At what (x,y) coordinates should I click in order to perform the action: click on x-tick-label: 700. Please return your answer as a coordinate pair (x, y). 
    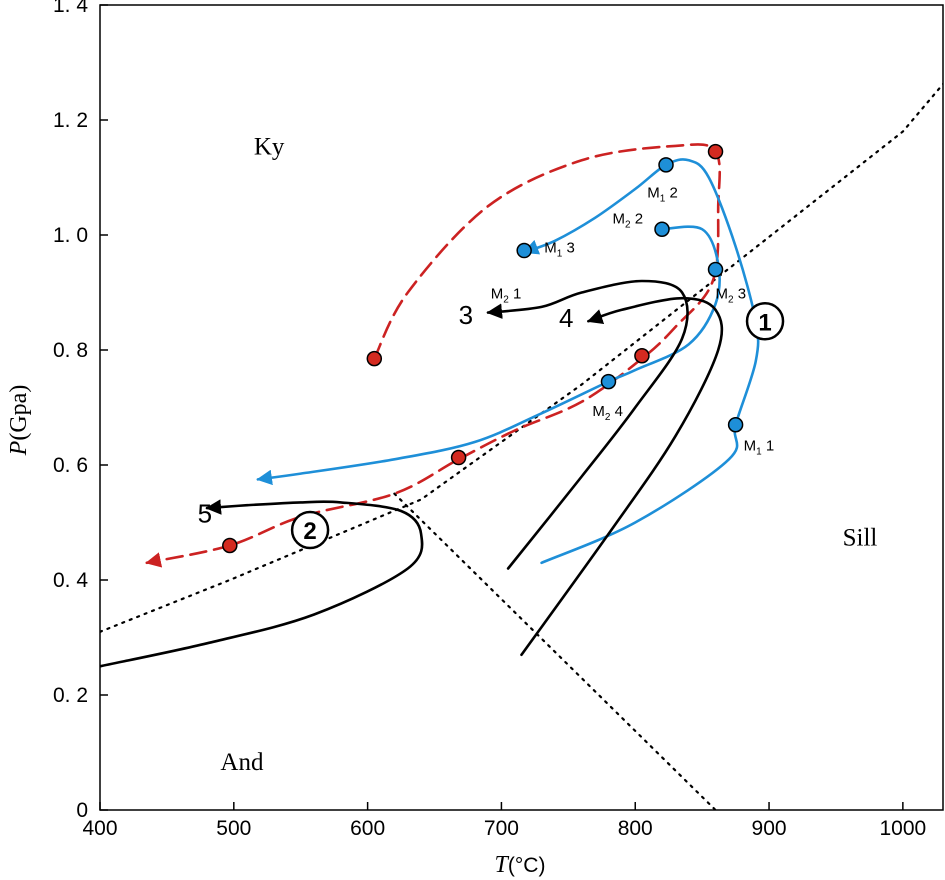
    Looking at the image, I should click on (501, 828).